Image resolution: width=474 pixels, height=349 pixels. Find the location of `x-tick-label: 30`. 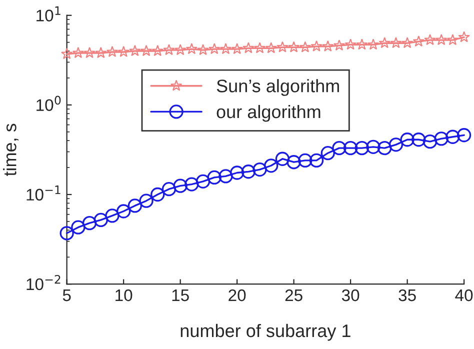

x-tick-label: 30 is located at coordinates (351, 295).